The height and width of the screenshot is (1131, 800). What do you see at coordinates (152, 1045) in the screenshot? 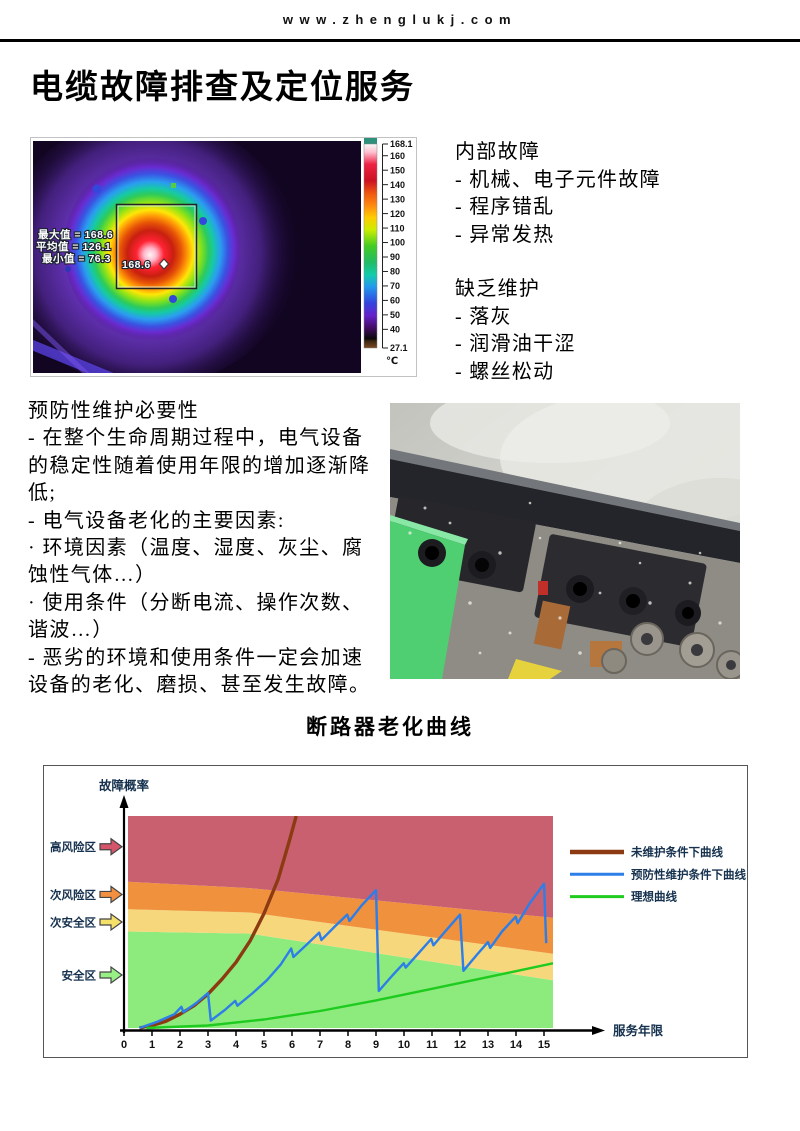
I see `x-tick-label: 1` at bounding box center [152, 1045].